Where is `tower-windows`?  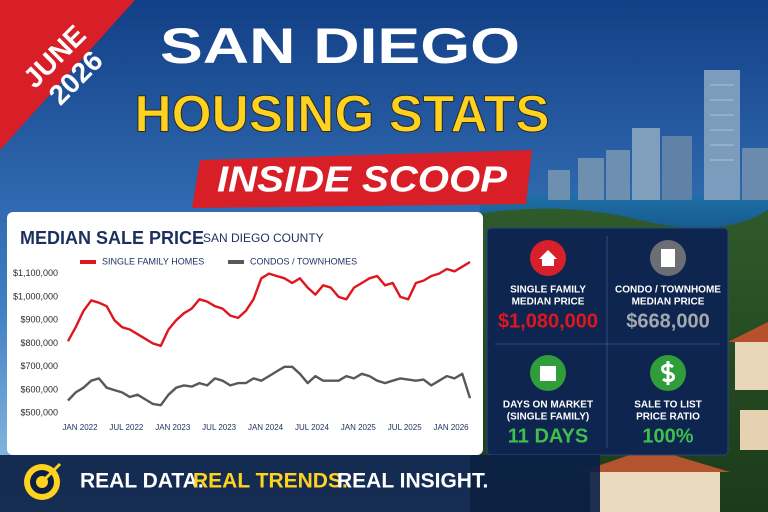
tower-windows is located at coordinates (722, 122).